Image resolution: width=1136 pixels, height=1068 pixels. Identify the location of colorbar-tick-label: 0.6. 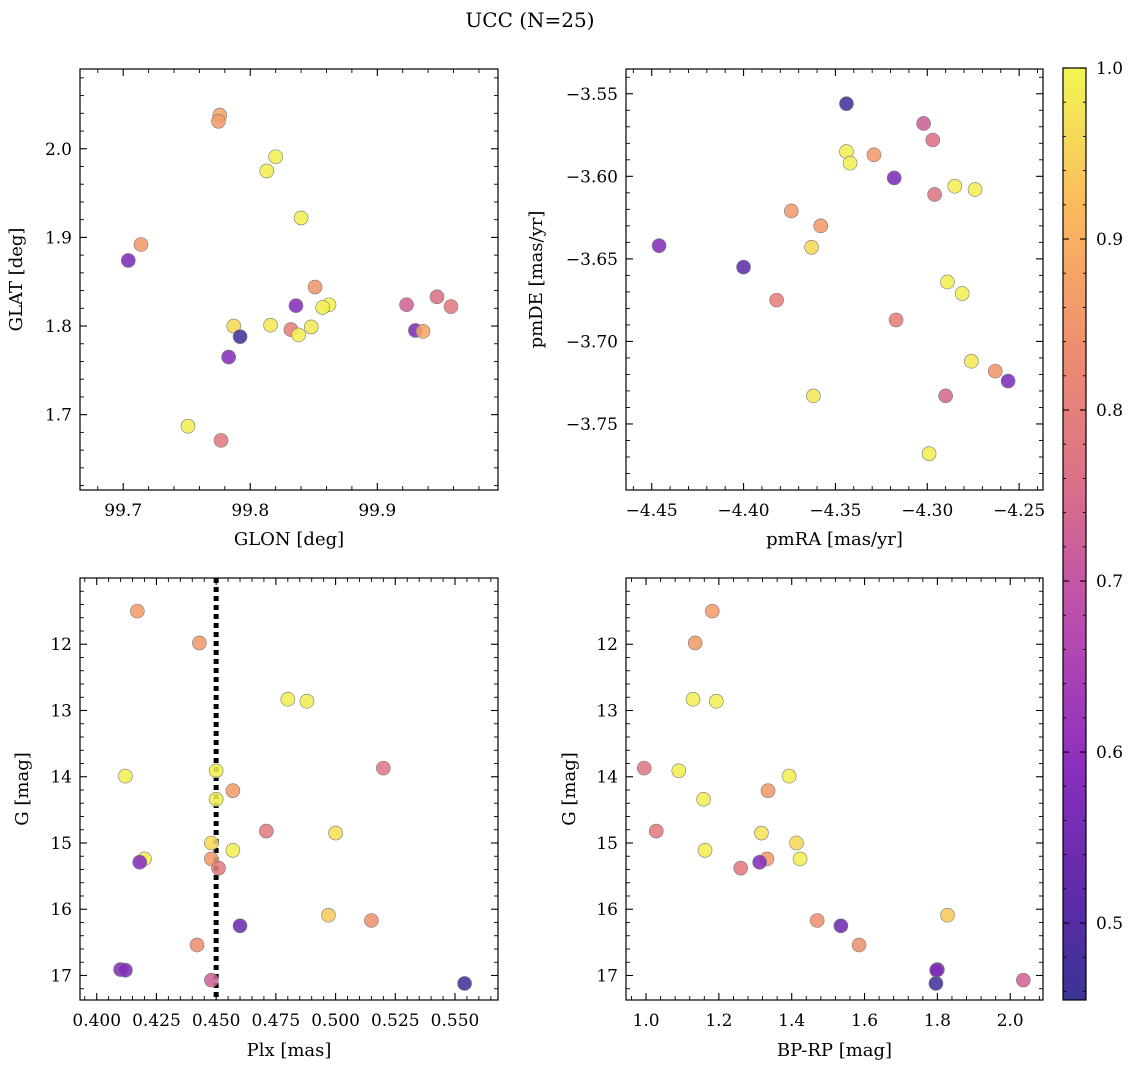
(1109, 753).